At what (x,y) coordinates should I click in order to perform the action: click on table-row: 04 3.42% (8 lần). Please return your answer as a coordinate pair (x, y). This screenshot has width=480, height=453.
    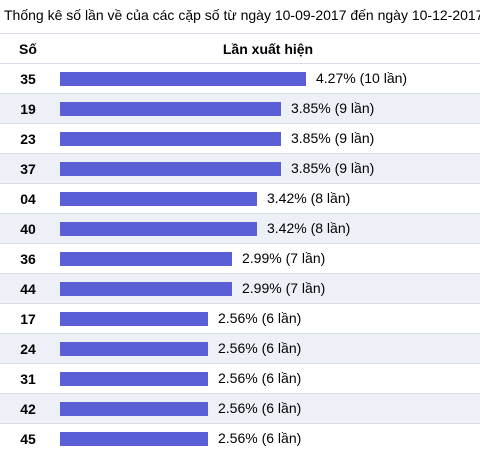
    Looking at the image, I should click on (240, 199).